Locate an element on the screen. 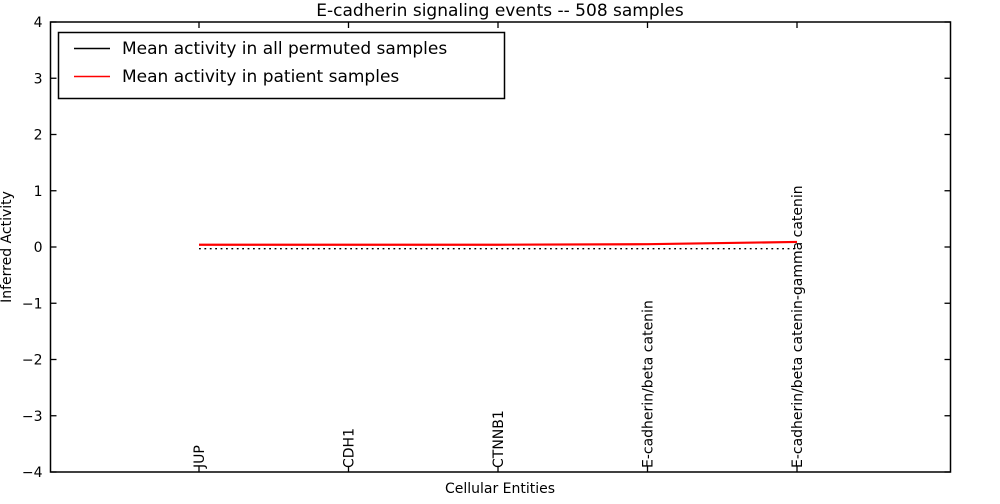  x-tick-label: E-cadherin/beta catenin-gamma catenin is located at coordinates (798, 326).